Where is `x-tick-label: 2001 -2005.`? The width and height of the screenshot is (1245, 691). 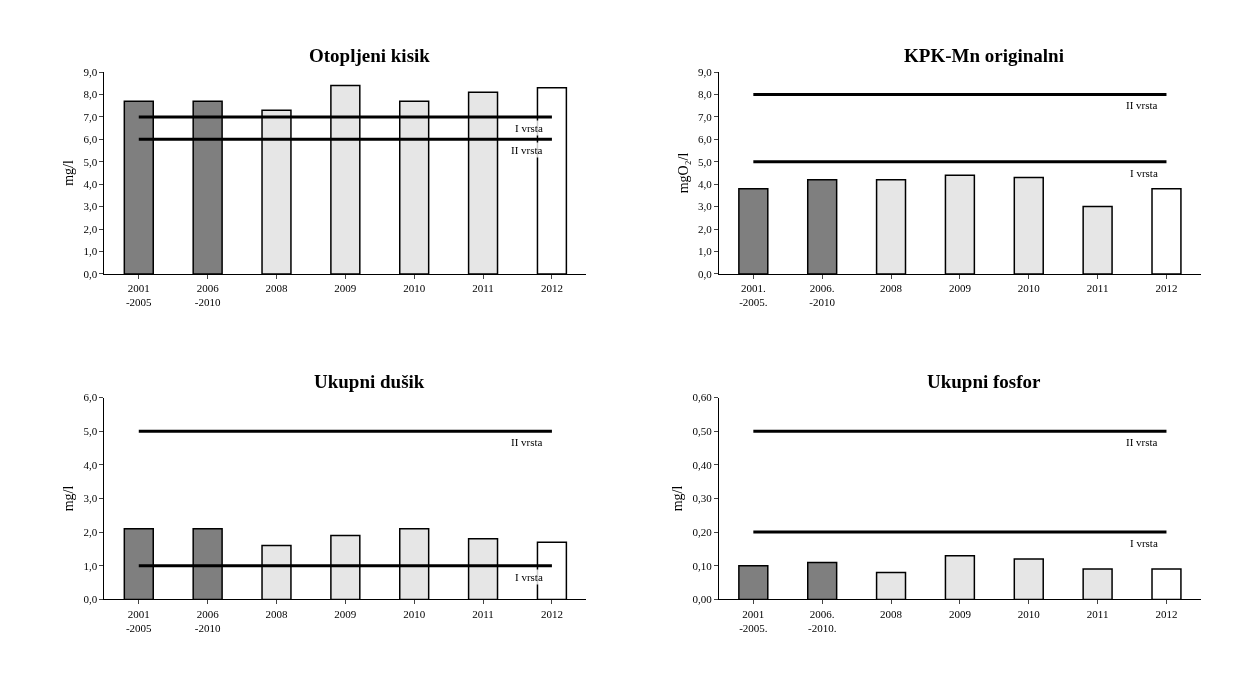 x-tick-label: 2001 -2005. is located at coordinates (753, 620).